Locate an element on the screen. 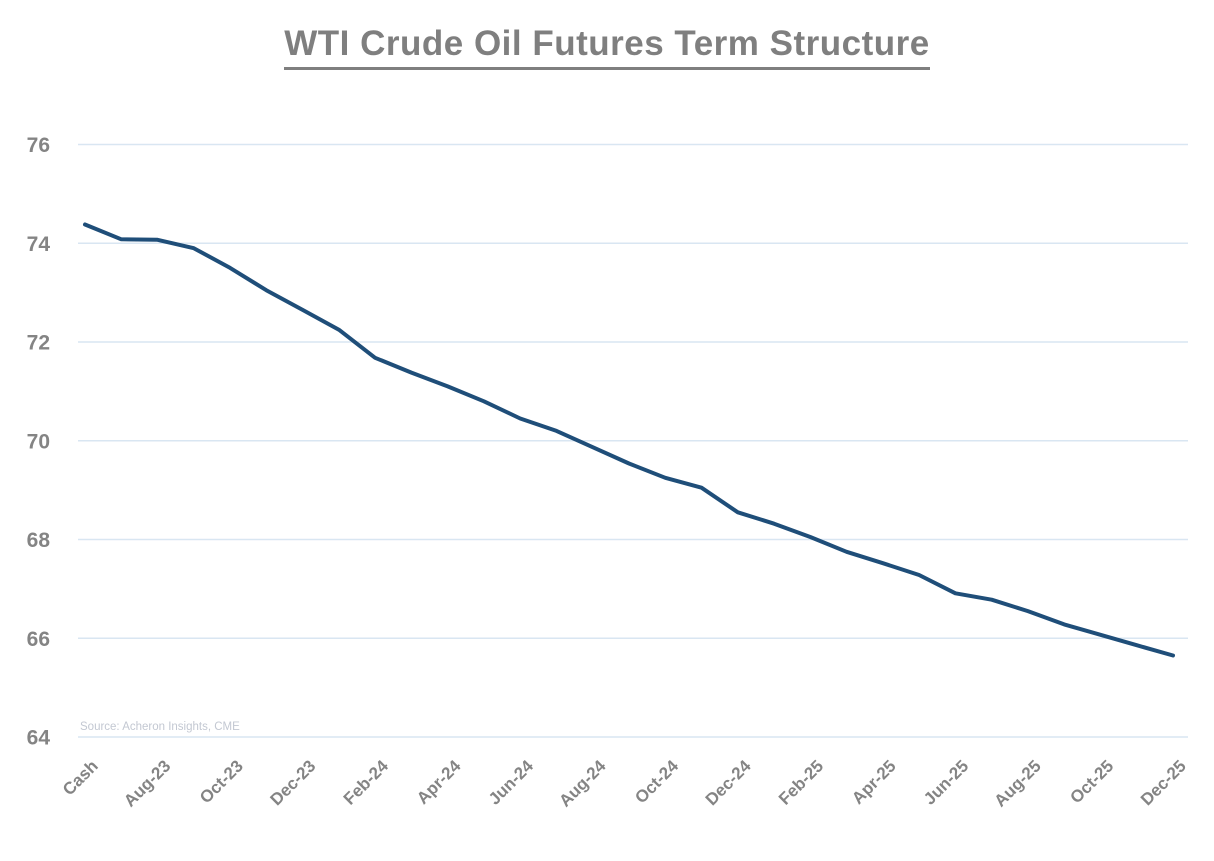 This screenshot has height=861, width=1214. chart-title: WTI Crude Oil Futures Term Structure is located at coordinates (607, 47).